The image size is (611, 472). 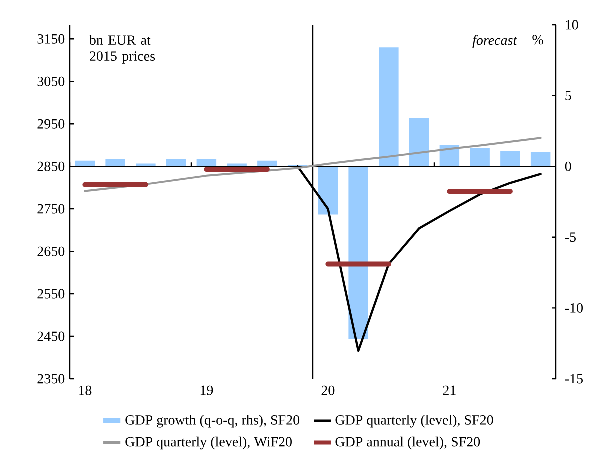 I want to click on legend-label: GDP quarterly (level), SF20, so click(x=415, y=421).